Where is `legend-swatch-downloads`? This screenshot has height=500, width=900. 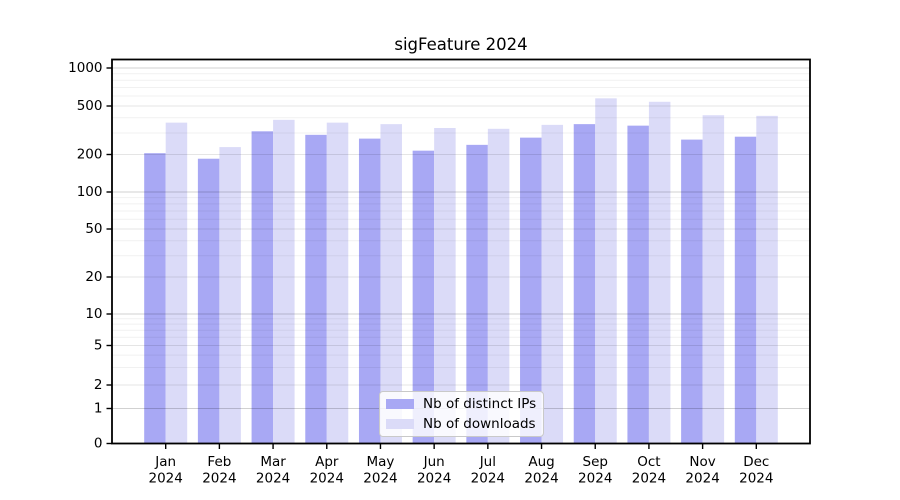 legend-swatch-downloads is located at coordinates (400, 423).